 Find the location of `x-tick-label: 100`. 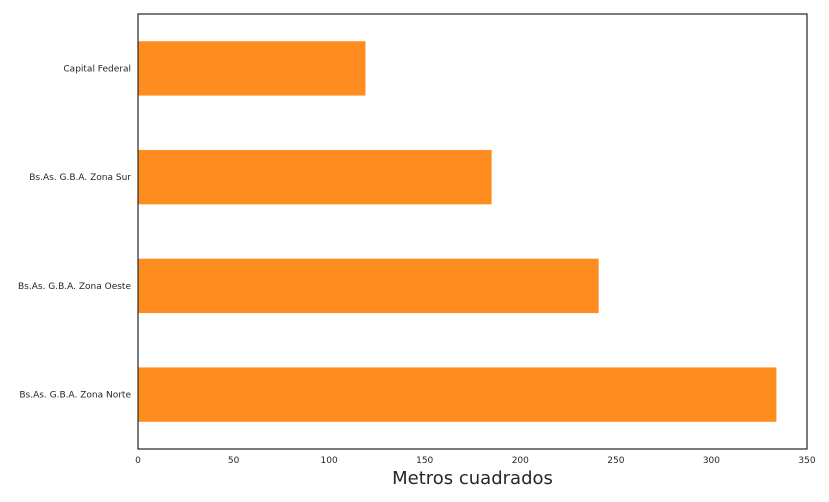

x-tick-label: 100 is located at coordinates (329, 461).